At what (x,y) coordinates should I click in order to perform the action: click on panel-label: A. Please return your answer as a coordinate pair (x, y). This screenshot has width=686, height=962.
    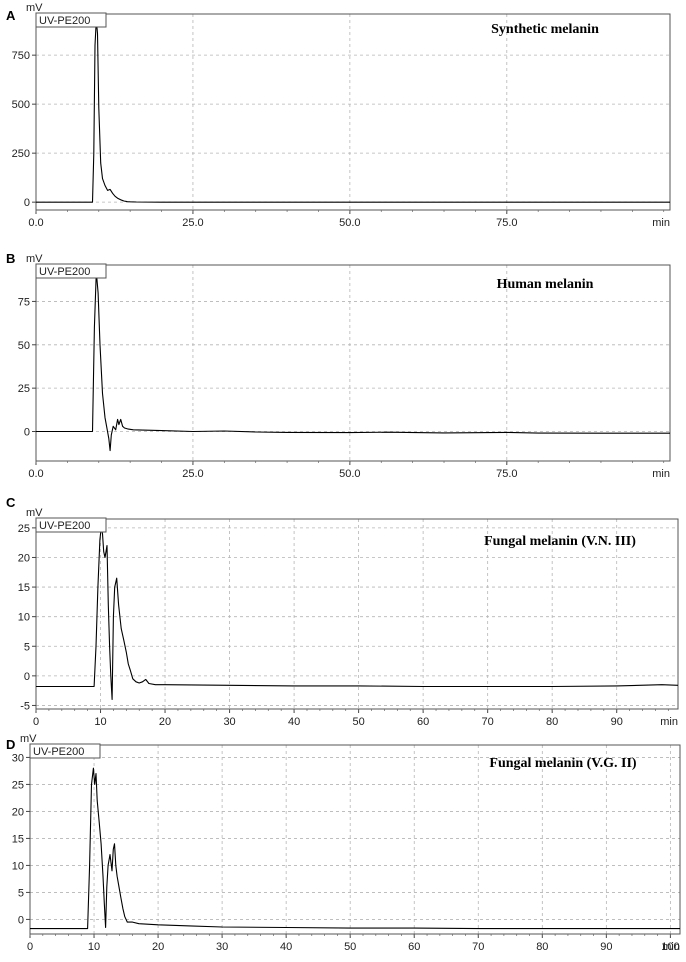
    Looking at the image, I should click on (11, 15).